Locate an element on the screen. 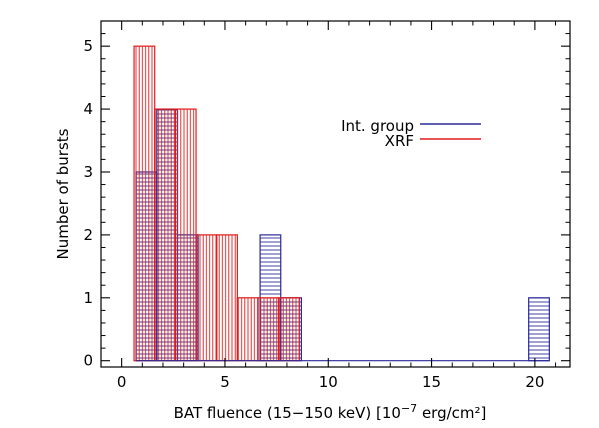 The width and height of the screenshot is (599, 428). y-tick-label: 3 is located at coordinates (88, 172).